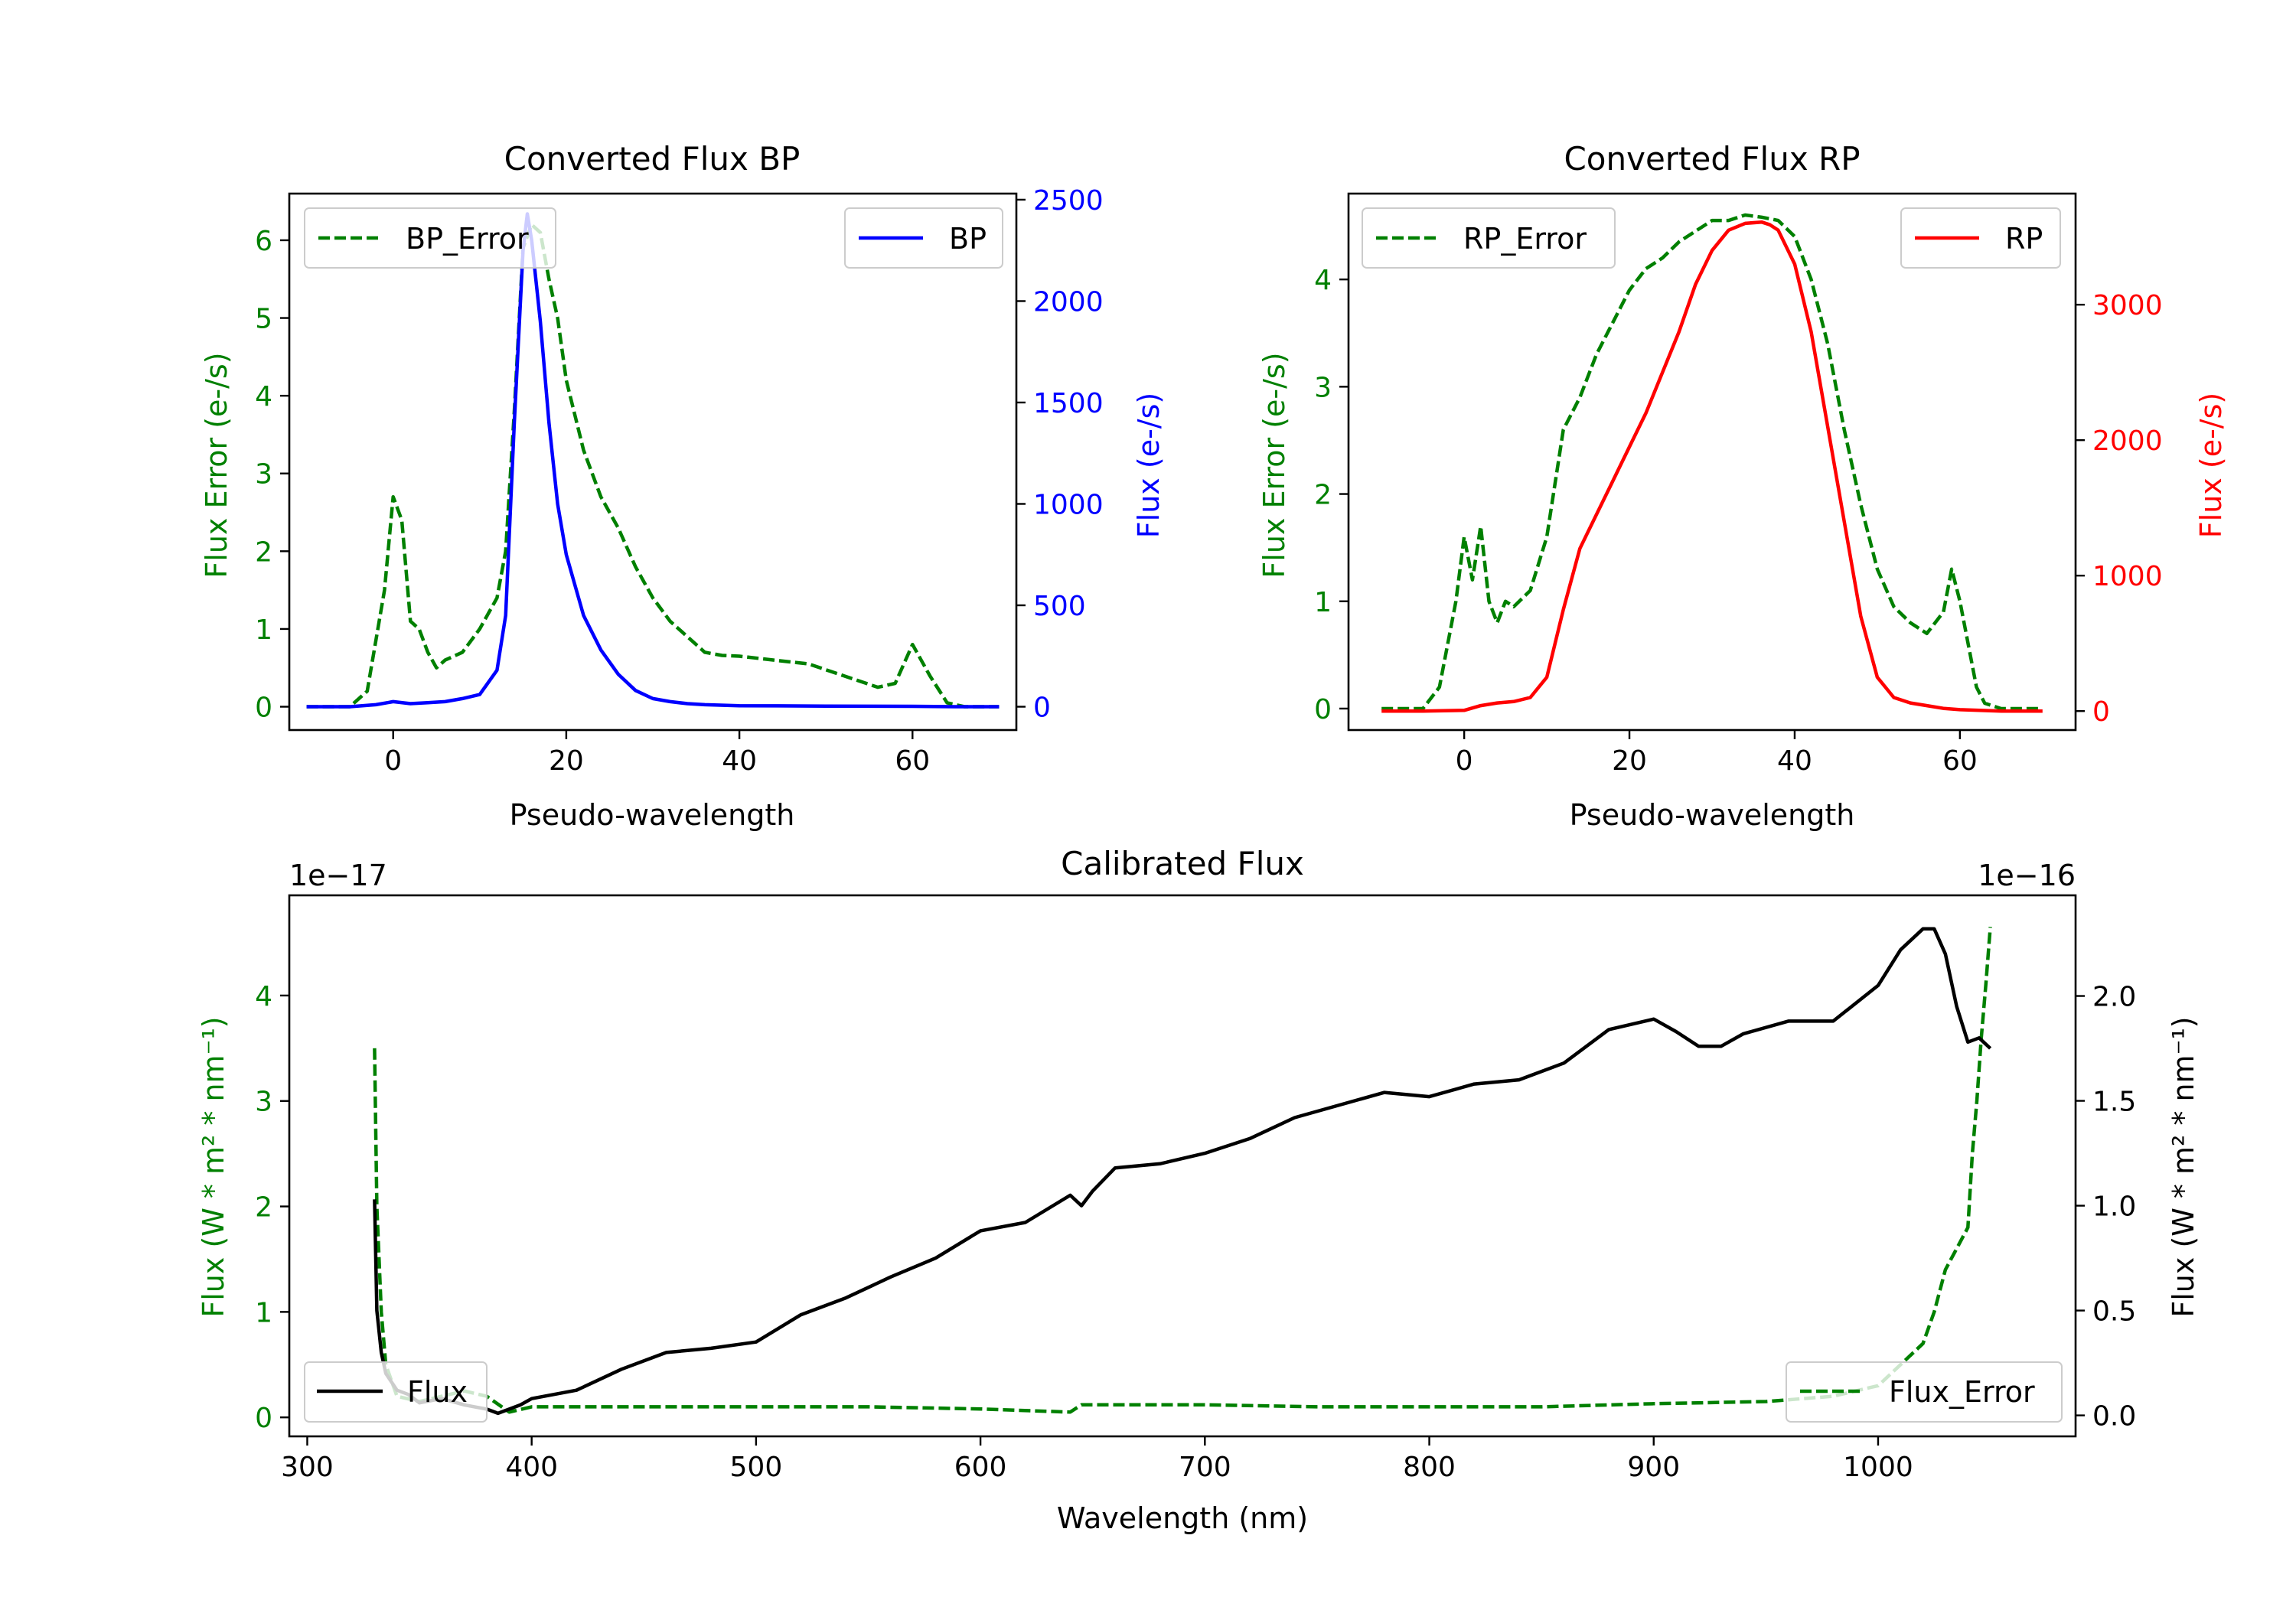 The height and width of the screenshot is (1607, 2296). Describe the element at coordinates (652, 815) in the screenshot. I see `bp-x-label: Pseudo-wavelength` at that location.